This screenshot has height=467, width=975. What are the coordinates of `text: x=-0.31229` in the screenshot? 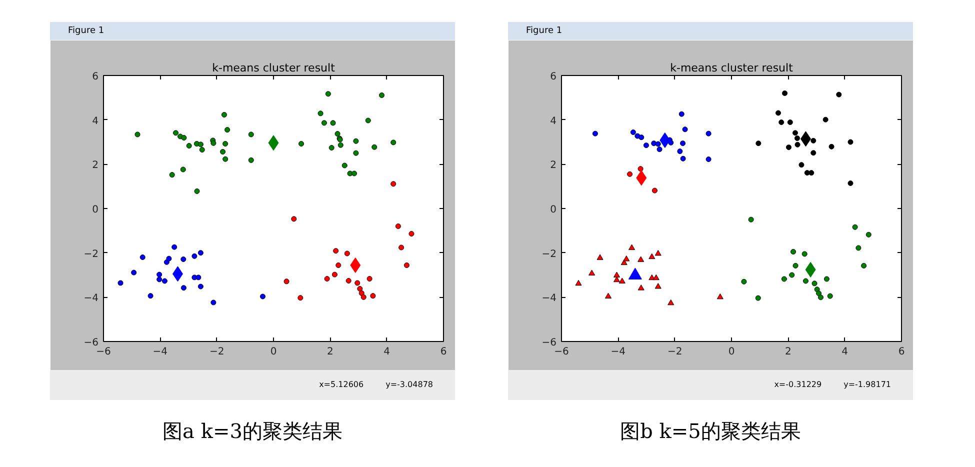 It's located at (798, 385).